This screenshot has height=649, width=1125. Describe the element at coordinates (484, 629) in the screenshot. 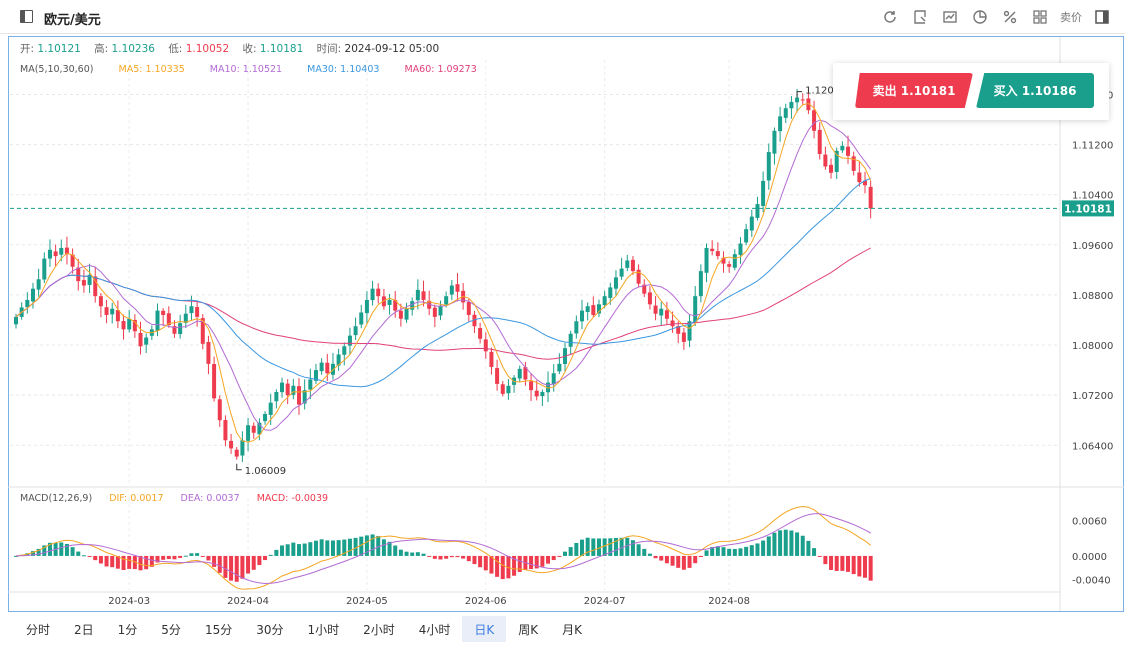

I see `period-tab-active: 日K` at that location.